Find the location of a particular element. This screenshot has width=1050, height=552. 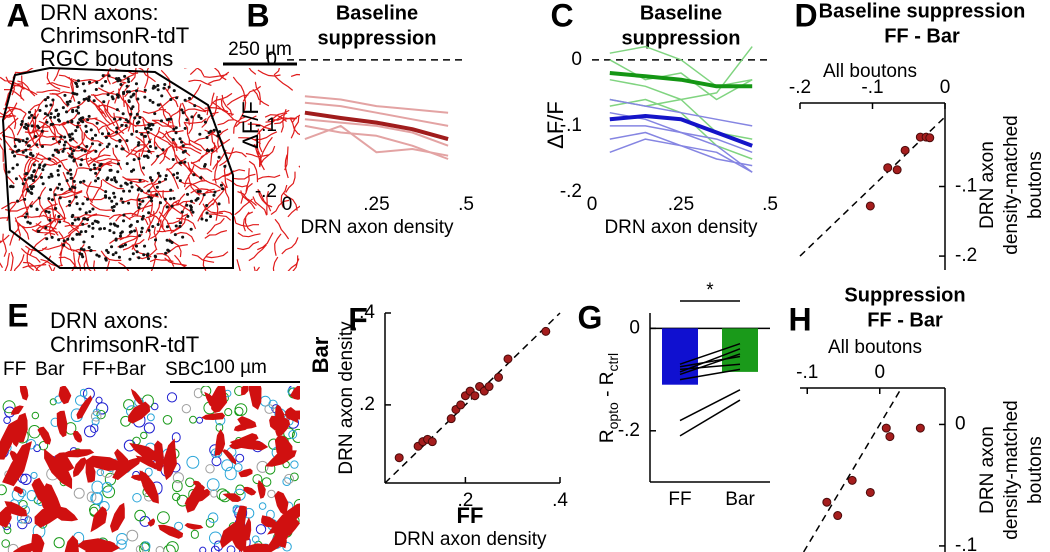

y-axis-label-part: - R is located at coordinates (607, 387).